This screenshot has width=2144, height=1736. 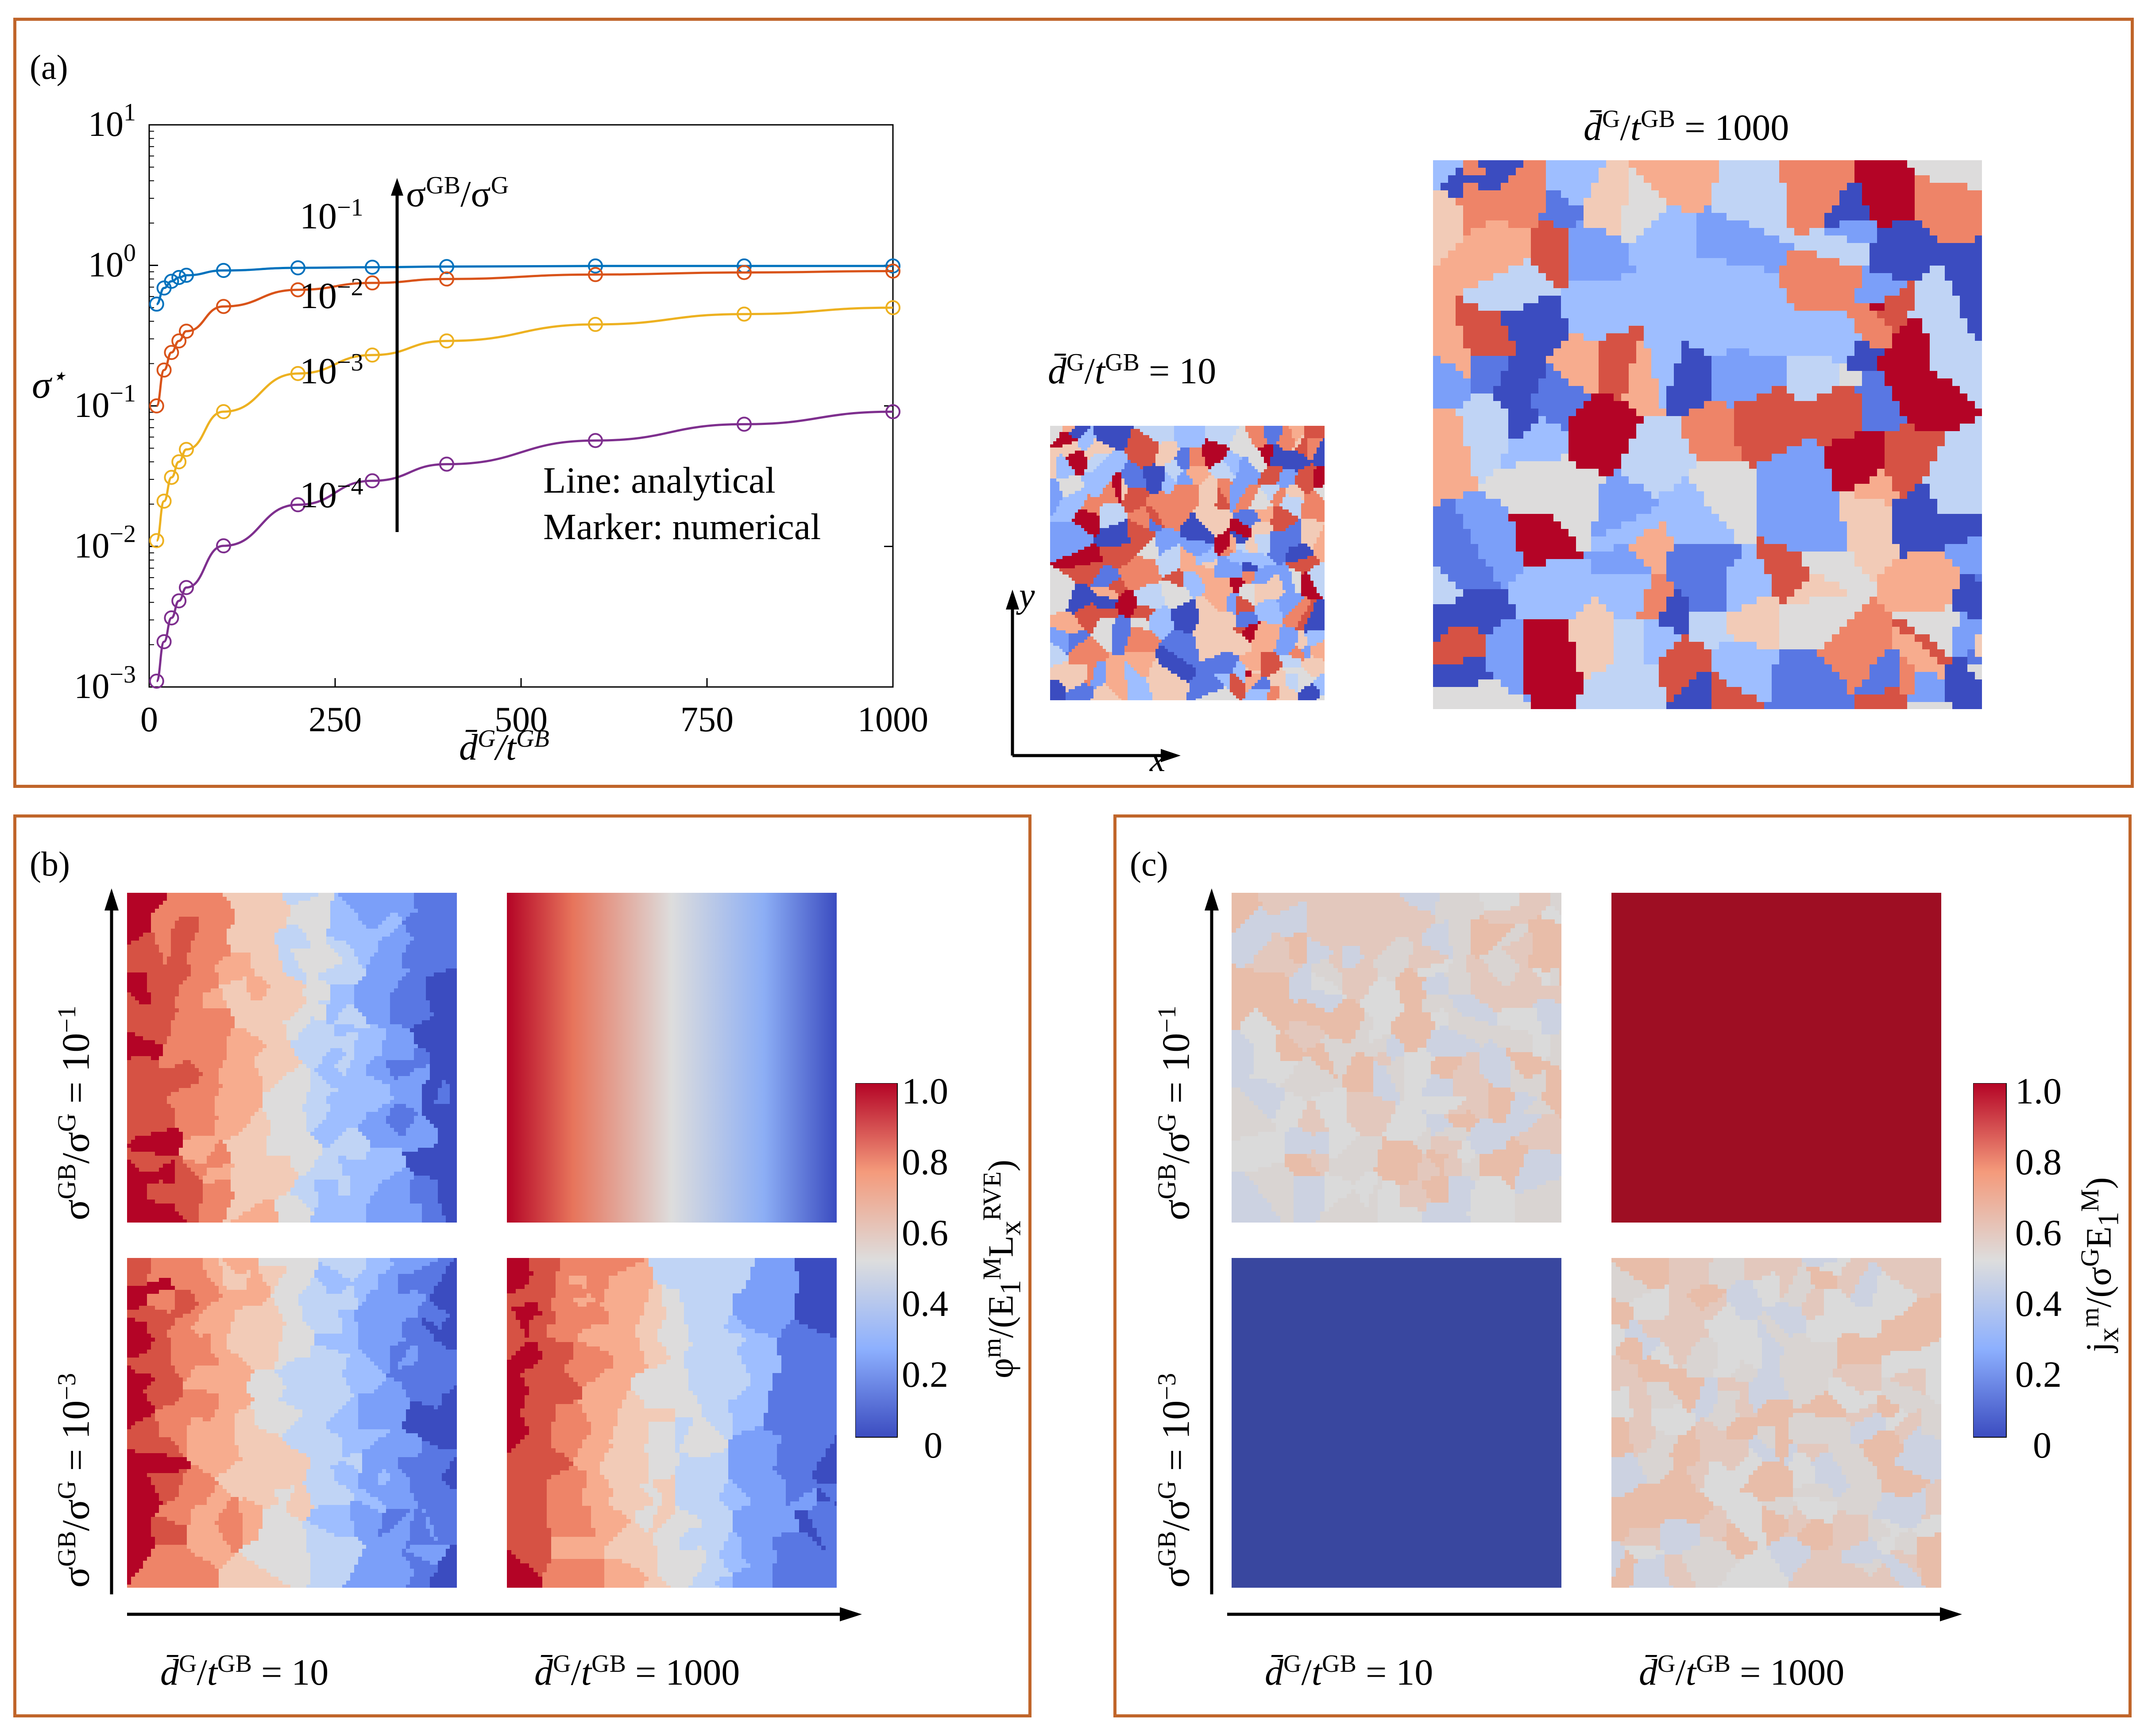 What do you see at coordinates (292, 1058) in the screenshot?
I see `field-b-top-left` at bounding box center [292, 1058].